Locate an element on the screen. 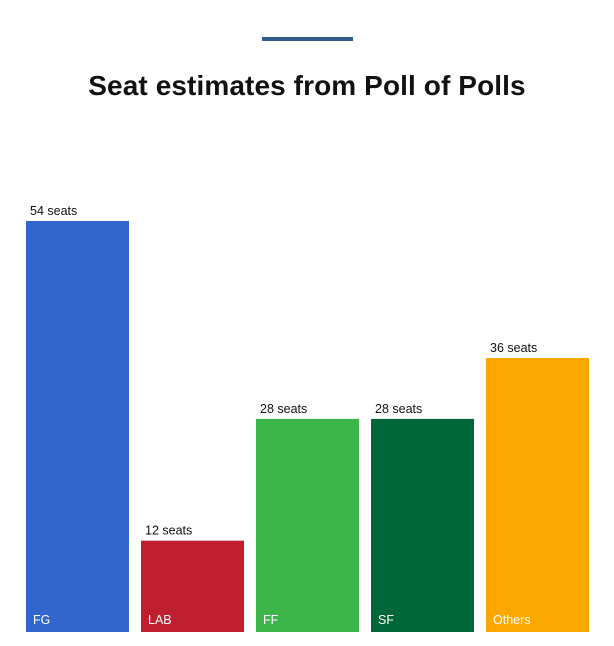  bar-others is located at coordinates (537, 495).